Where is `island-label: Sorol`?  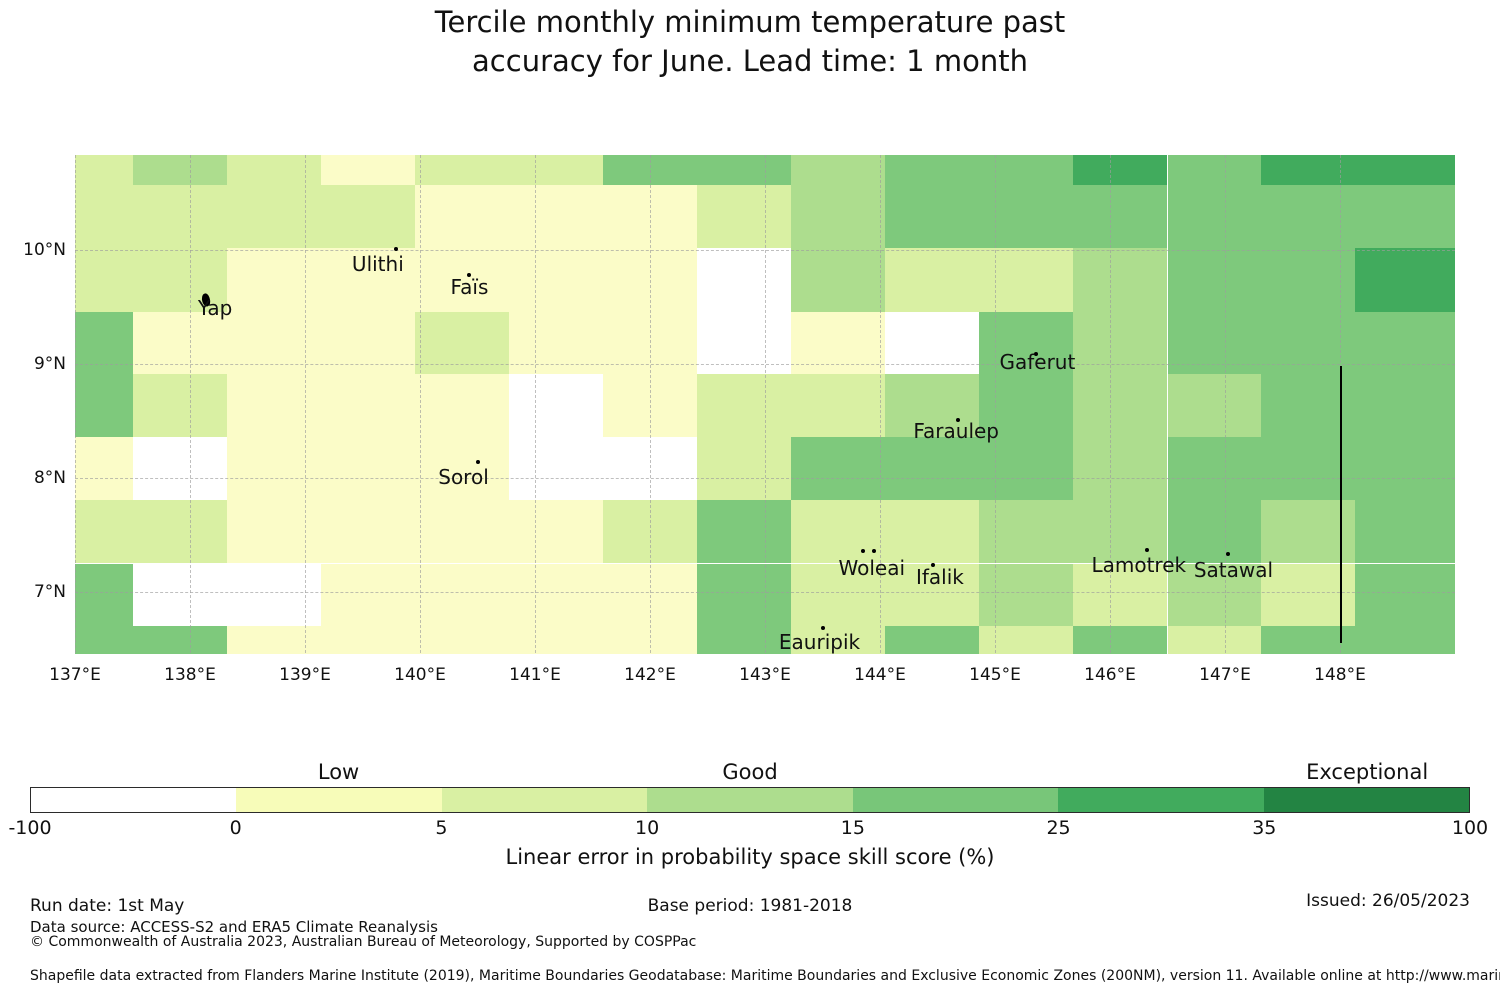 island-label: Sorol is located at coordinates (463, 477).